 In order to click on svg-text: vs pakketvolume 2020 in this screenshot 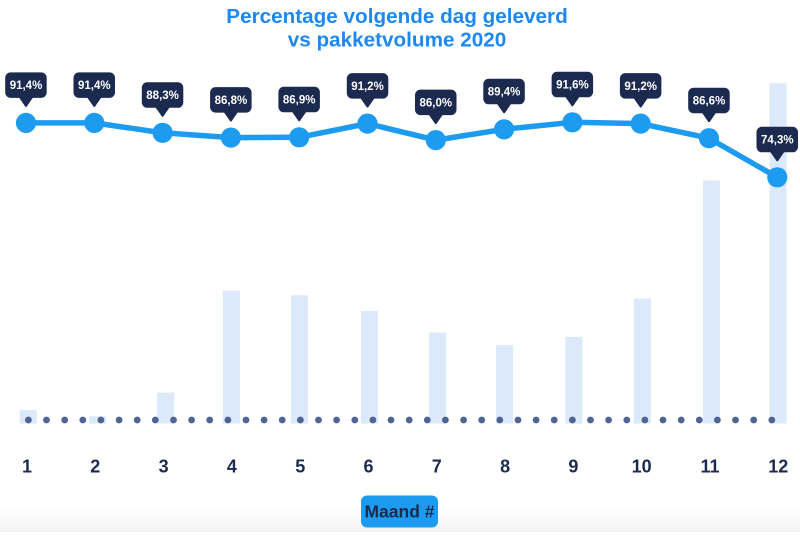, I will do `click(397, 40)`.